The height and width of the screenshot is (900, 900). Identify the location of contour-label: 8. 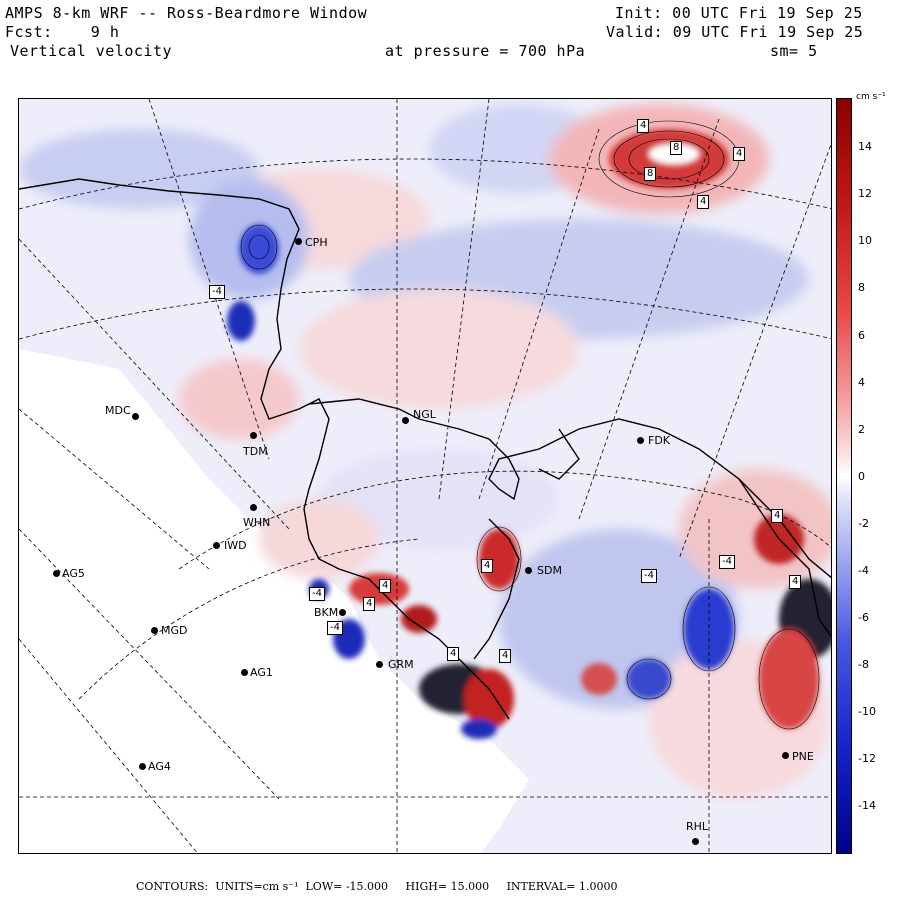
(676, 148).